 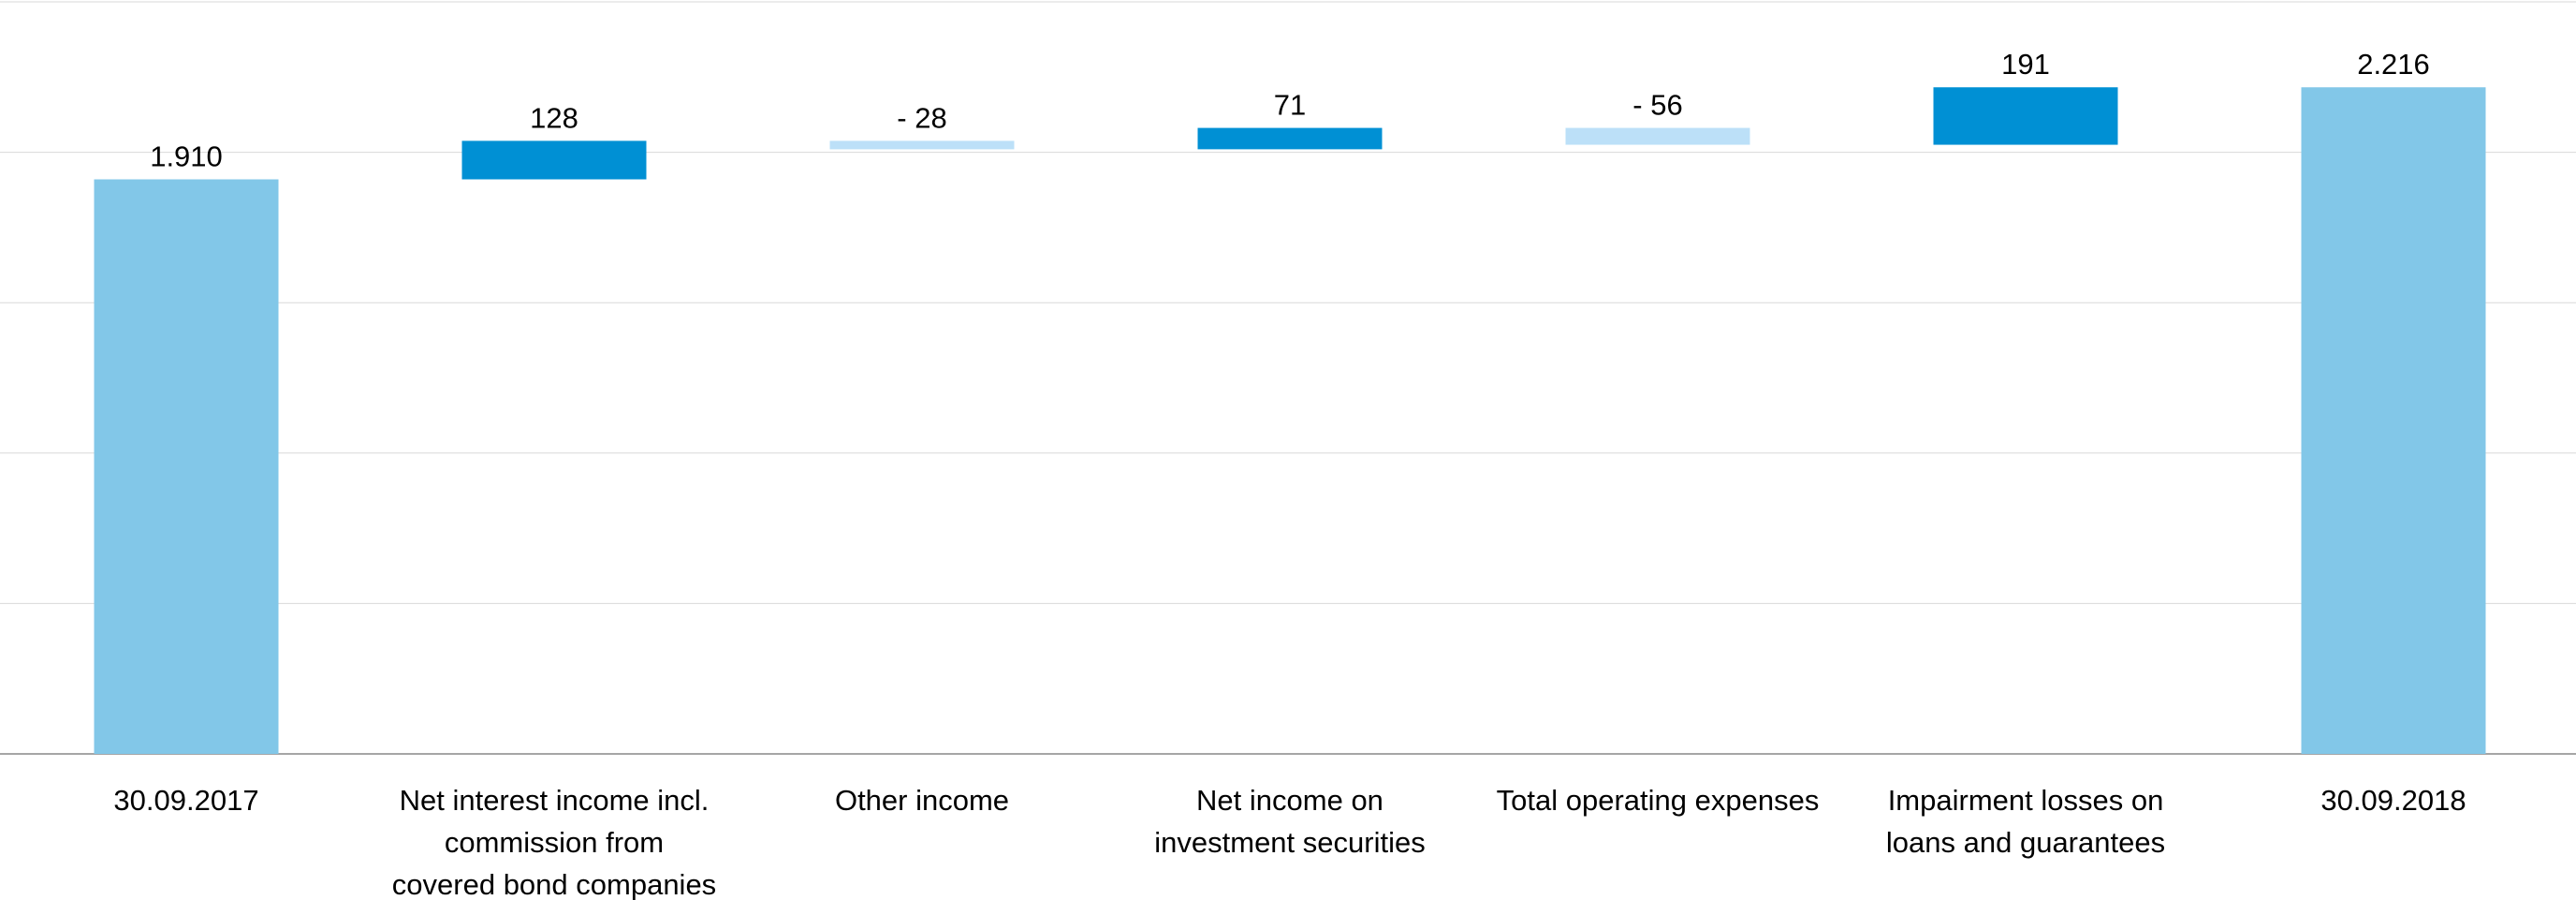 I want to click on category-label-line: covered bond companies, so click(x=554, y=884).